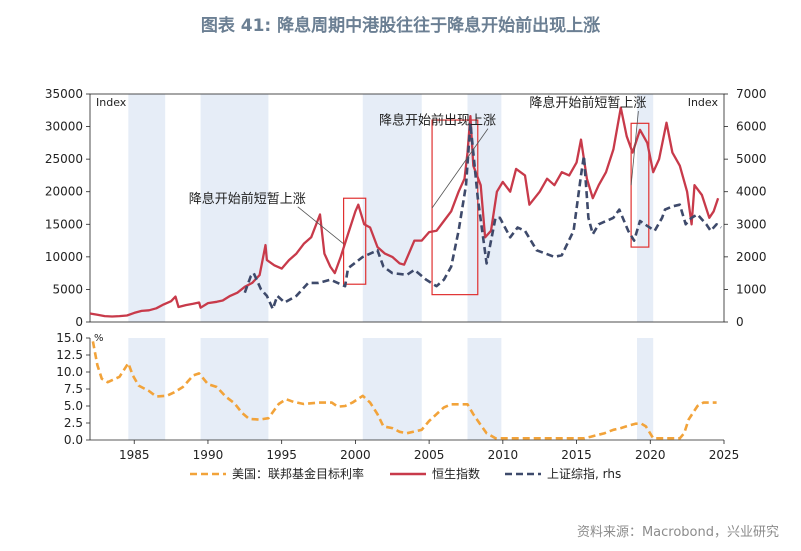 This screenshot has height=551, width=801. What do you see at coordinates (64, 159) in the screenshot?
I see `left-tick-label: 25000` at bounding box center [64, 159].